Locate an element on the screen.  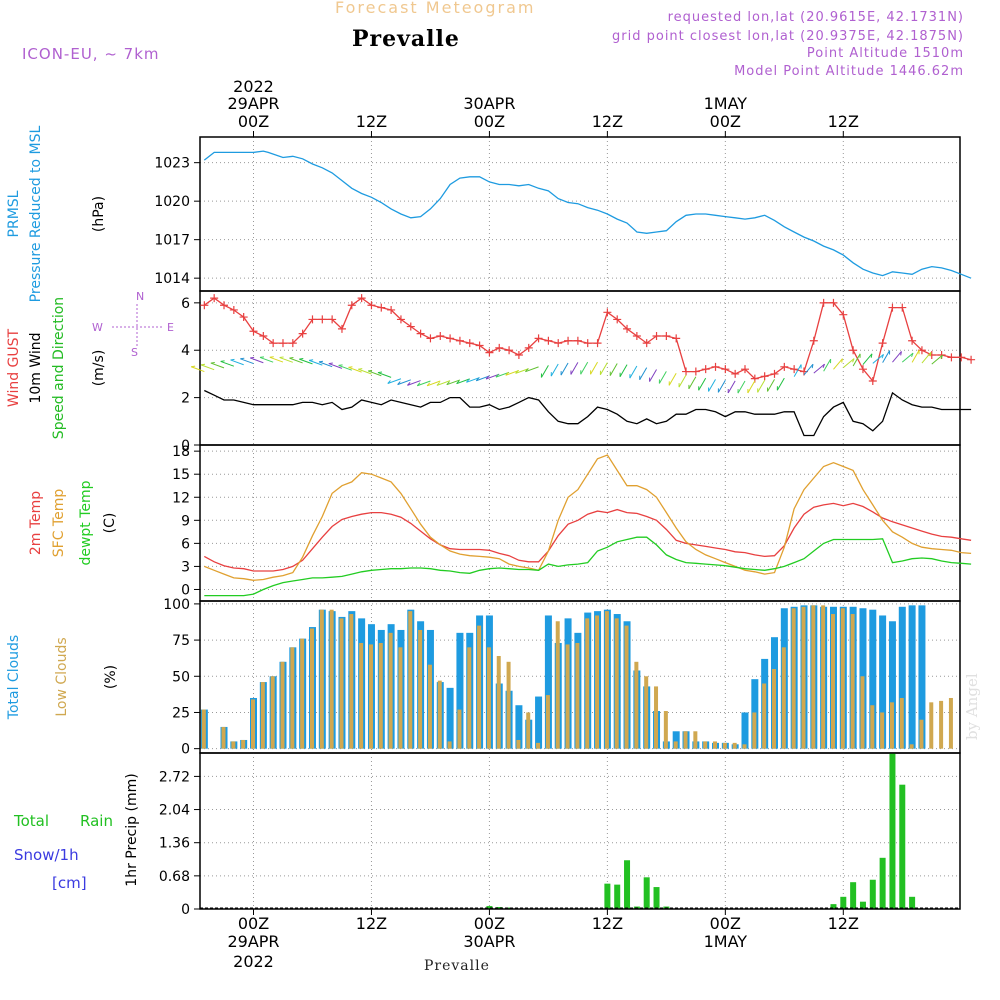
clouds-axis-label: Total Clouds is located at coordinates (14, 677).